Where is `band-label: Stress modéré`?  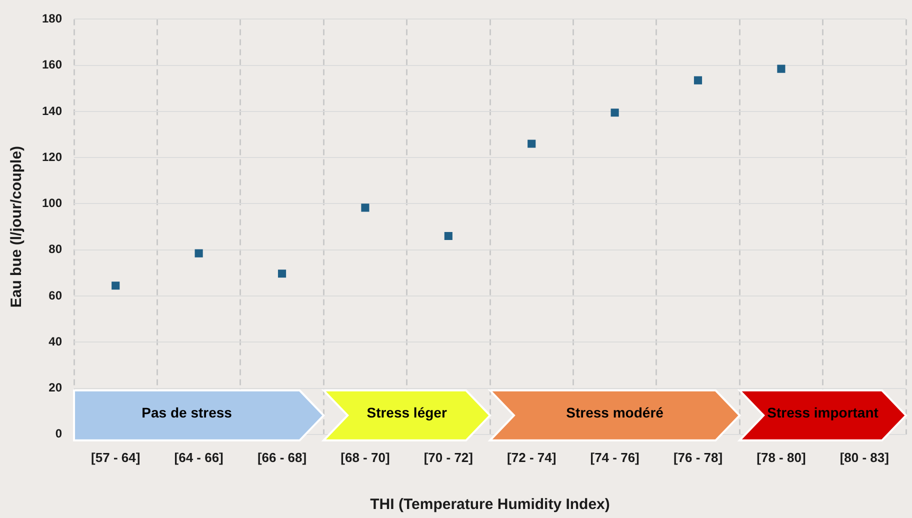 band-label: Stress modéré is located at coordinates (615, 412).